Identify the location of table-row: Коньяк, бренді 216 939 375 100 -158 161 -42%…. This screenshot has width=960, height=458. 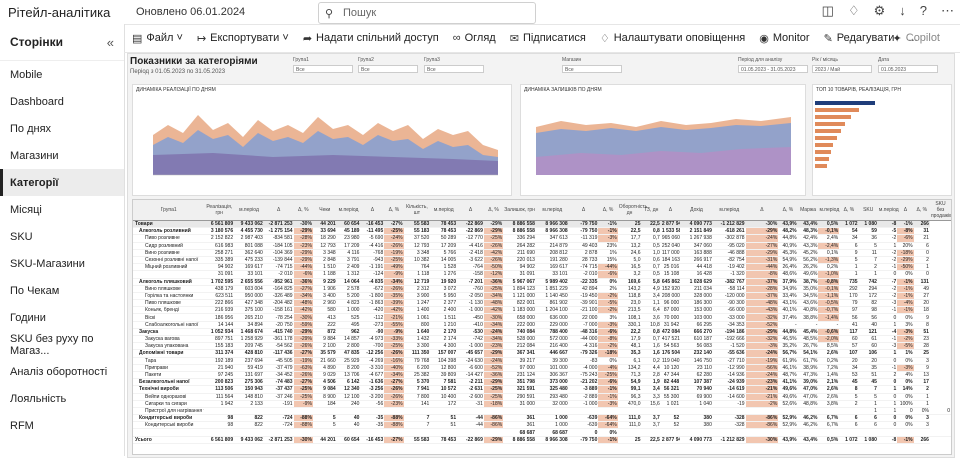
(542, 310).